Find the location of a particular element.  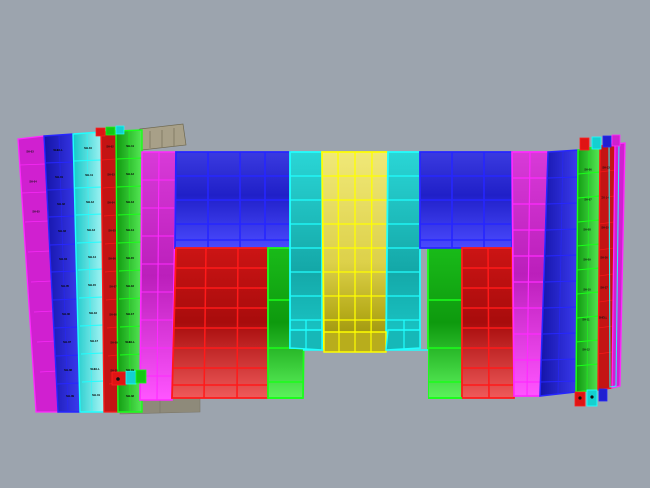

band-red-front-left is located at coordinates (220, 323).